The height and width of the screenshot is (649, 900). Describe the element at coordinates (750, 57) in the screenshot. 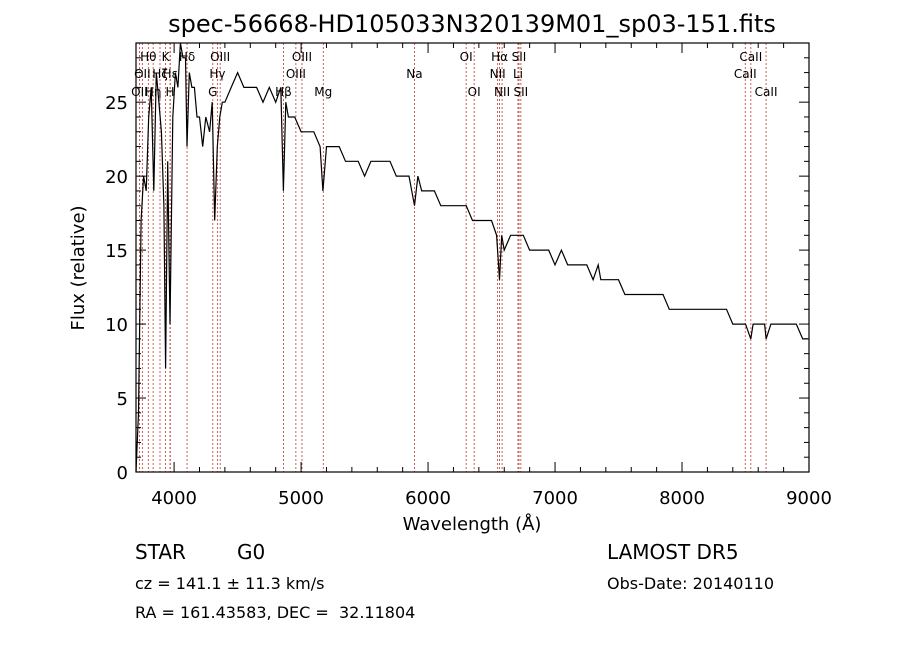

I see `line-label-26: CaII` at that location.